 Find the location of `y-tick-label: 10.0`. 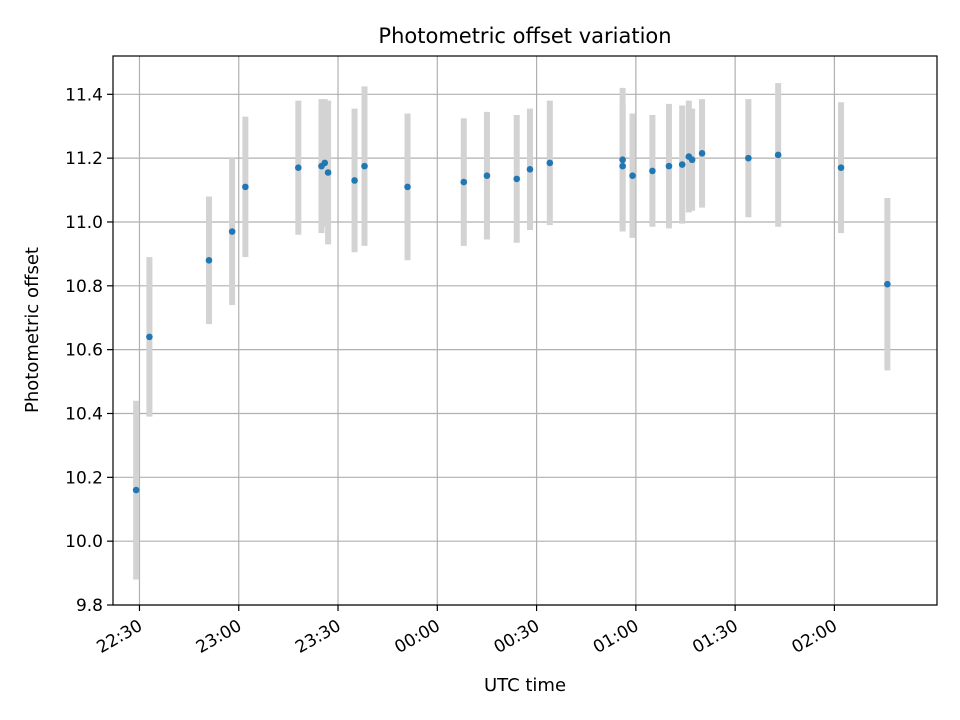

y-tick-label: 10.0 is located at coordinates (84, 542).